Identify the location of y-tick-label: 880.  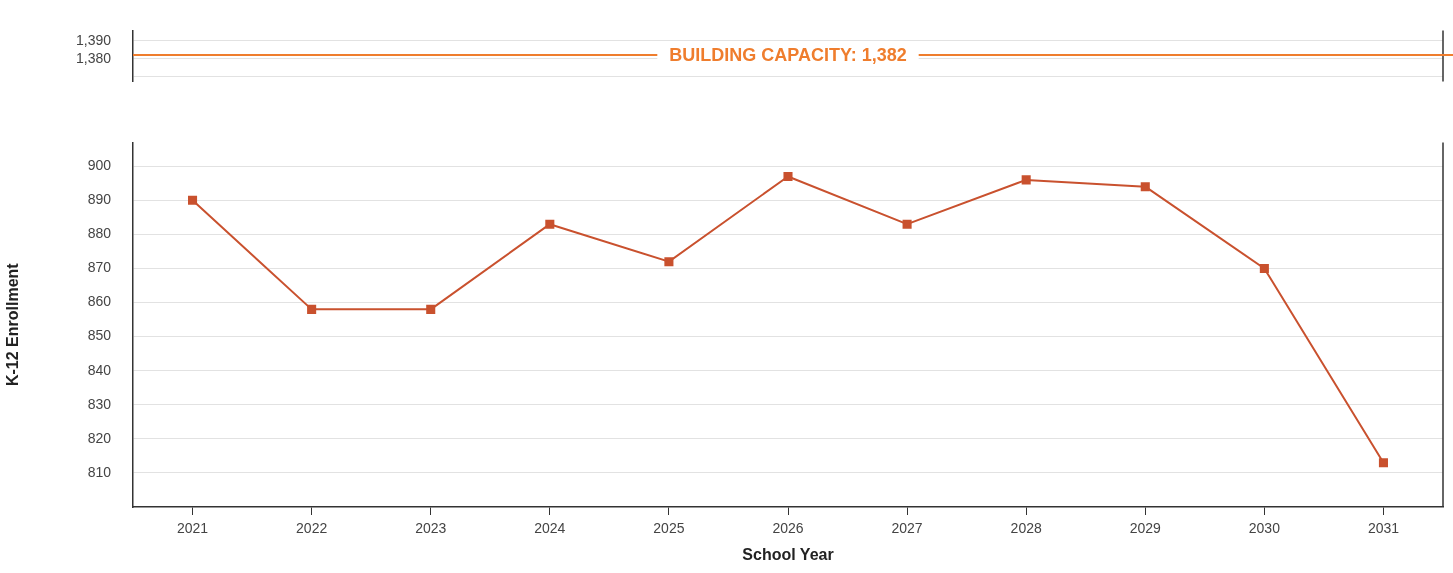
(99, 233).